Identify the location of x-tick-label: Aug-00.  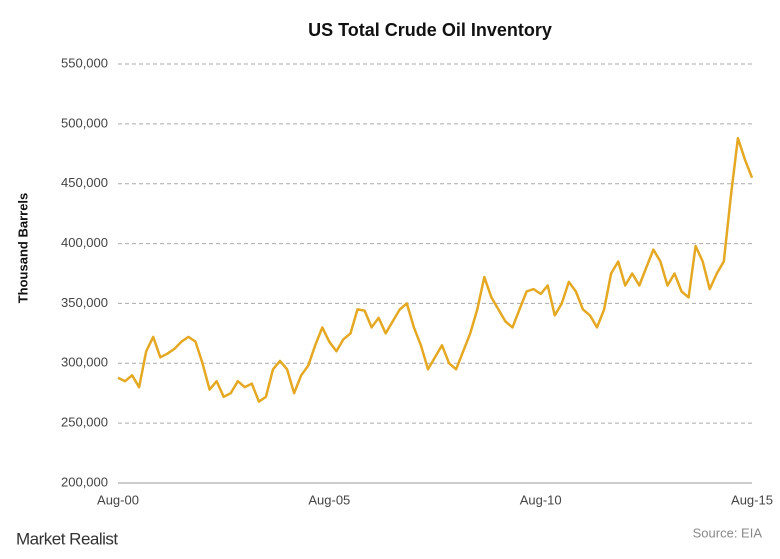
(118, 499).